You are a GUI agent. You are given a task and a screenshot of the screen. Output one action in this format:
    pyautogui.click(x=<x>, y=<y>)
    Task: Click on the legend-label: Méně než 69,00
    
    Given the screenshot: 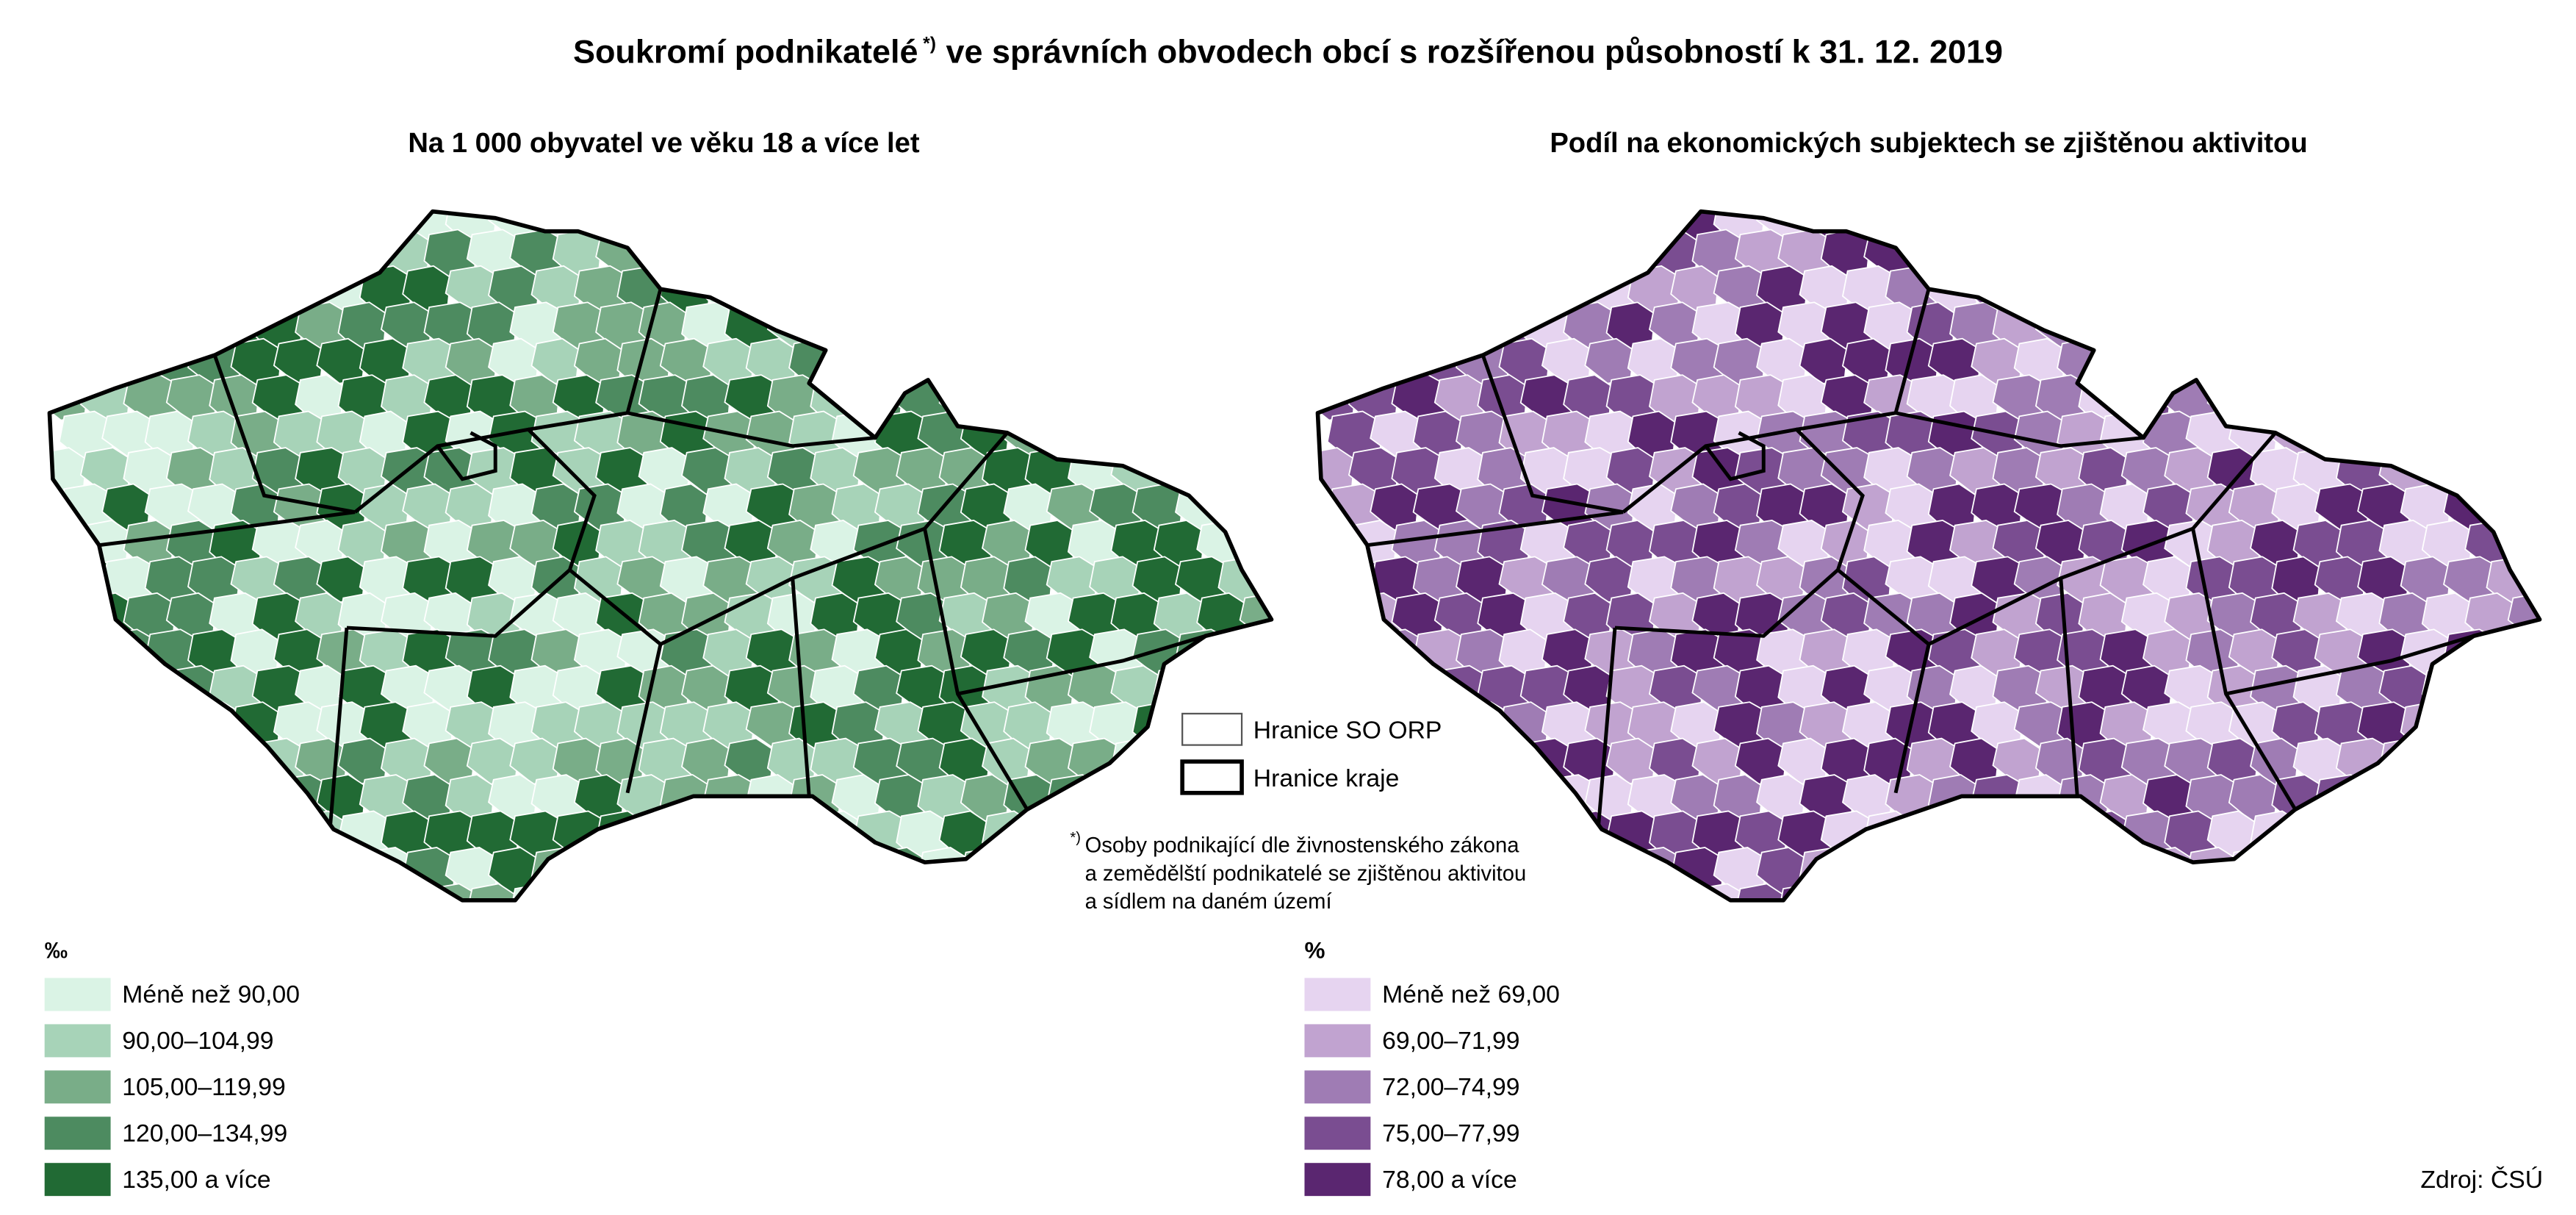 What is the action you would take?
    pyautogui.click(x=1471, y=994)
    